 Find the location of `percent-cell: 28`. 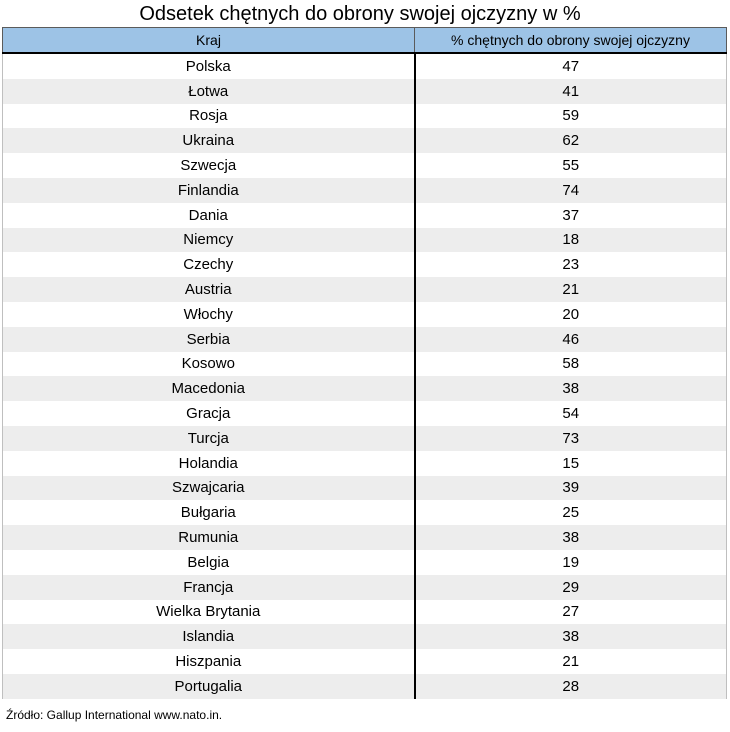

percent-cell: 28 is located at coordinates (570, 686).